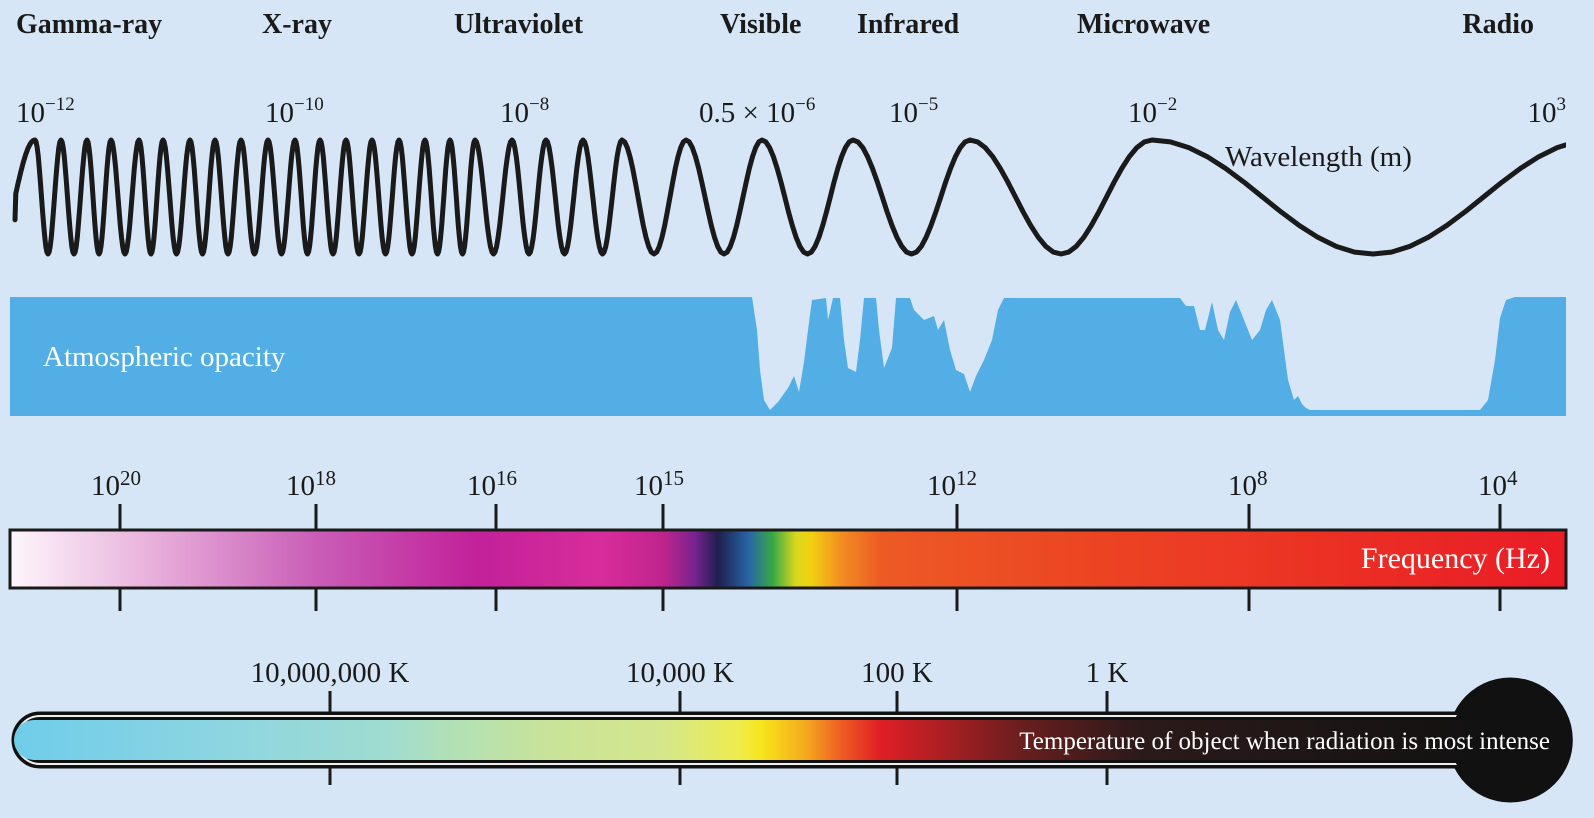  What do you see at coordinates (524, 111) in the screenshot?
I see `wavelength-tick: 10⁻⁸` at bounding box center [524, 111].